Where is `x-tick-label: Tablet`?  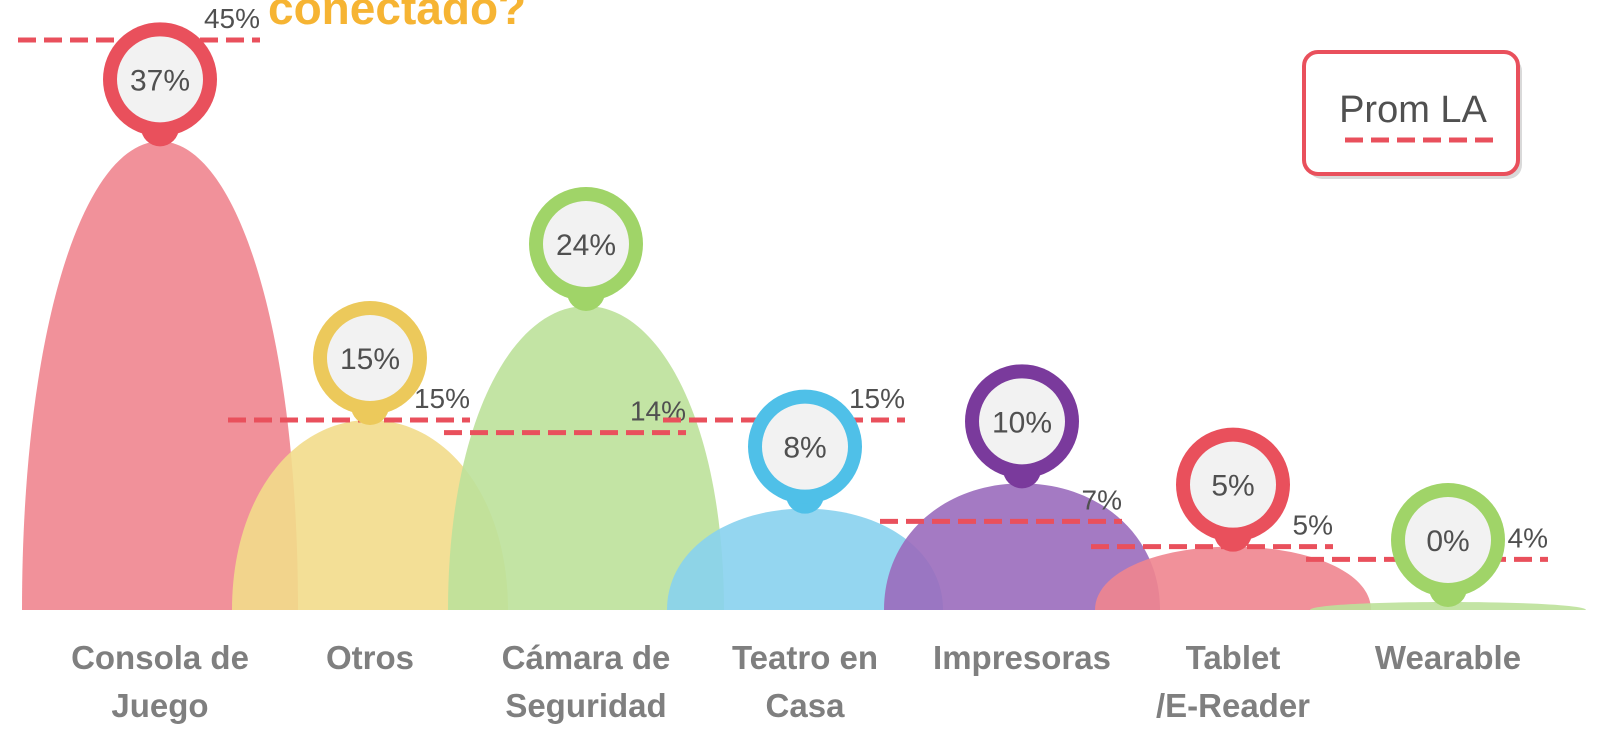 x-tick-label: Tablet is located at coordinates (1233, 657).